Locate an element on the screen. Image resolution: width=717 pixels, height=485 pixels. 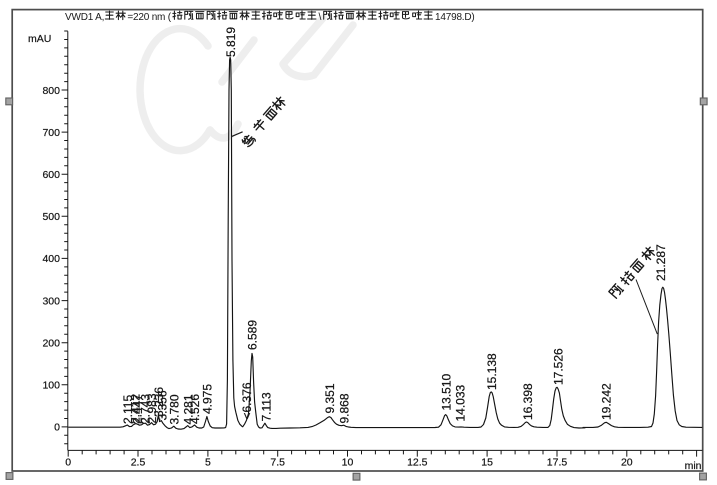
svg-text: 4.975 is located at coordinates (208, 399).